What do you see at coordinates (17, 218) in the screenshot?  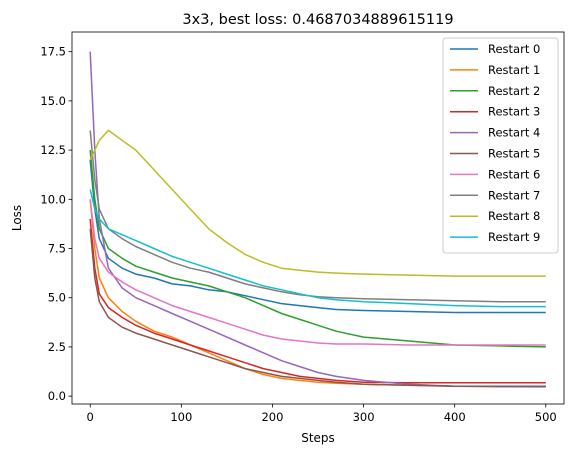 I see `y-axis-label: Loss` at bounding box center [17, 218].